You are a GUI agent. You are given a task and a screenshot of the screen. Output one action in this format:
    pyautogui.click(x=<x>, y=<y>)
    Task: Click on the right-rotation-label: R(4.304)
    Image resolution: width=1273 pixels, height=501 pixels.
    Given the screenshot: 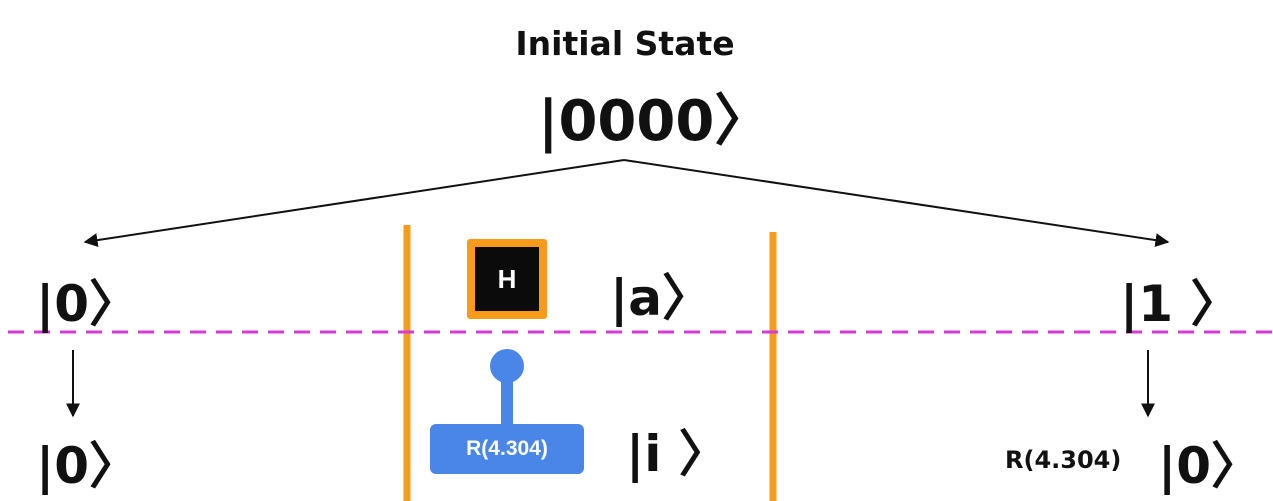 What is the action you would take?
    pyautogui.click(x=1063, y=460)
    